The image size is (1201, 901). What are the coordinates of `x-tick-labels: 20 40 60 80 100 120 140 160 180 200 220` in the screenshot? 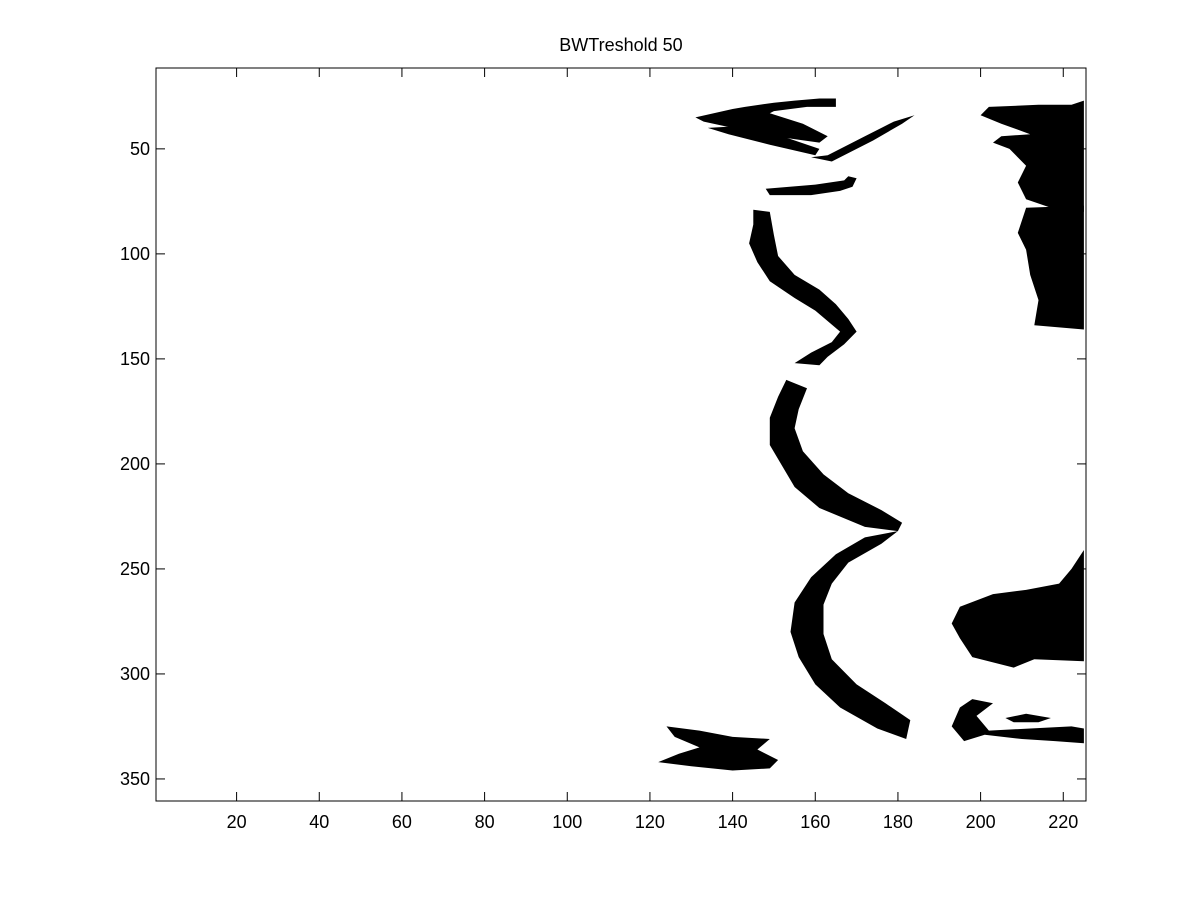 It's located at (653, 822).